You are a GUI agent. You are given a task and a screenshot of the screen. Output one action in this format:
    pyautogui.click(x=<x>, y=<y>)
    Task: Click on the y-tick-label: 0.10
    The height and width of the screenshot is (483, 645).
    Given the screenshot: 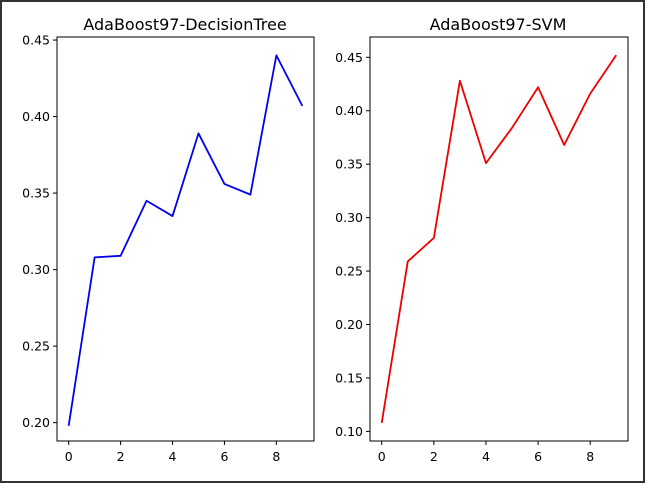 What is the action you would take?
    pyautogui.click(x=349, y=431)
    